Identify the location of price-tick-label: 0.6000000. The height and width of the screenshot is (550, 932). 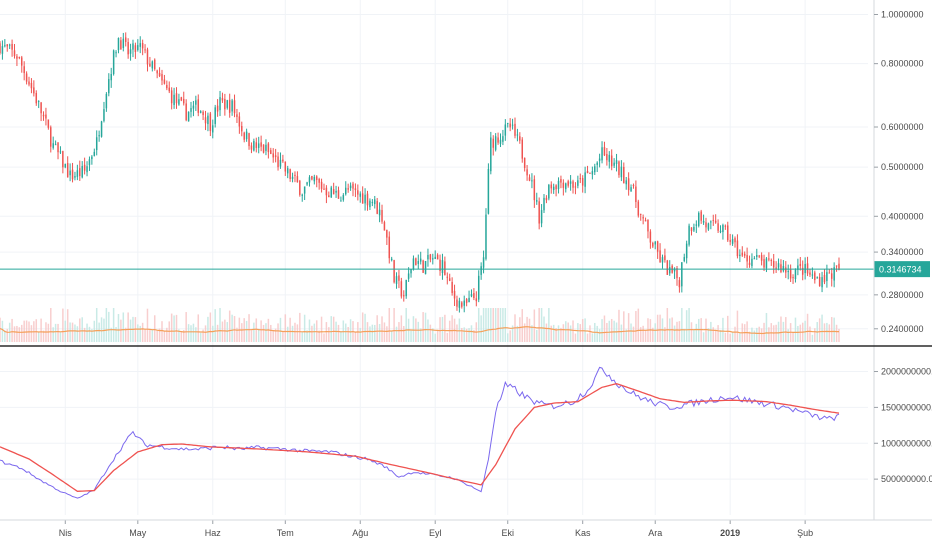
(902, 127).